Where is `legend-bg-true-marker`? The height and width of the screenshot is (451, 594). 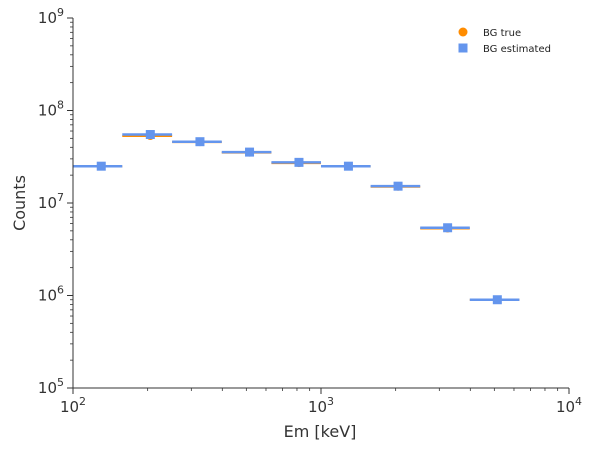
legend-bg-true-marker is located at coordinates (463, 32).